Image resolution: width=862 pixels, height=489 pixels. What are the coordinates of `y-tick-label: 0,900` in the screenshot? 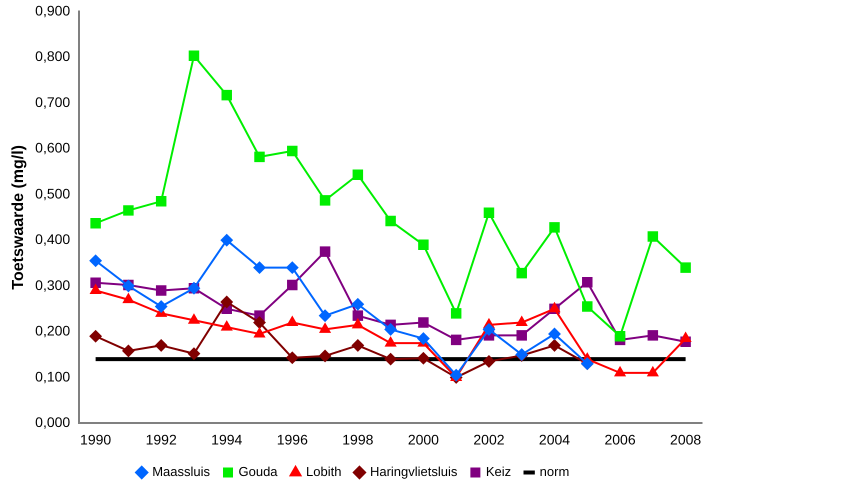 It's located at (52, 10).